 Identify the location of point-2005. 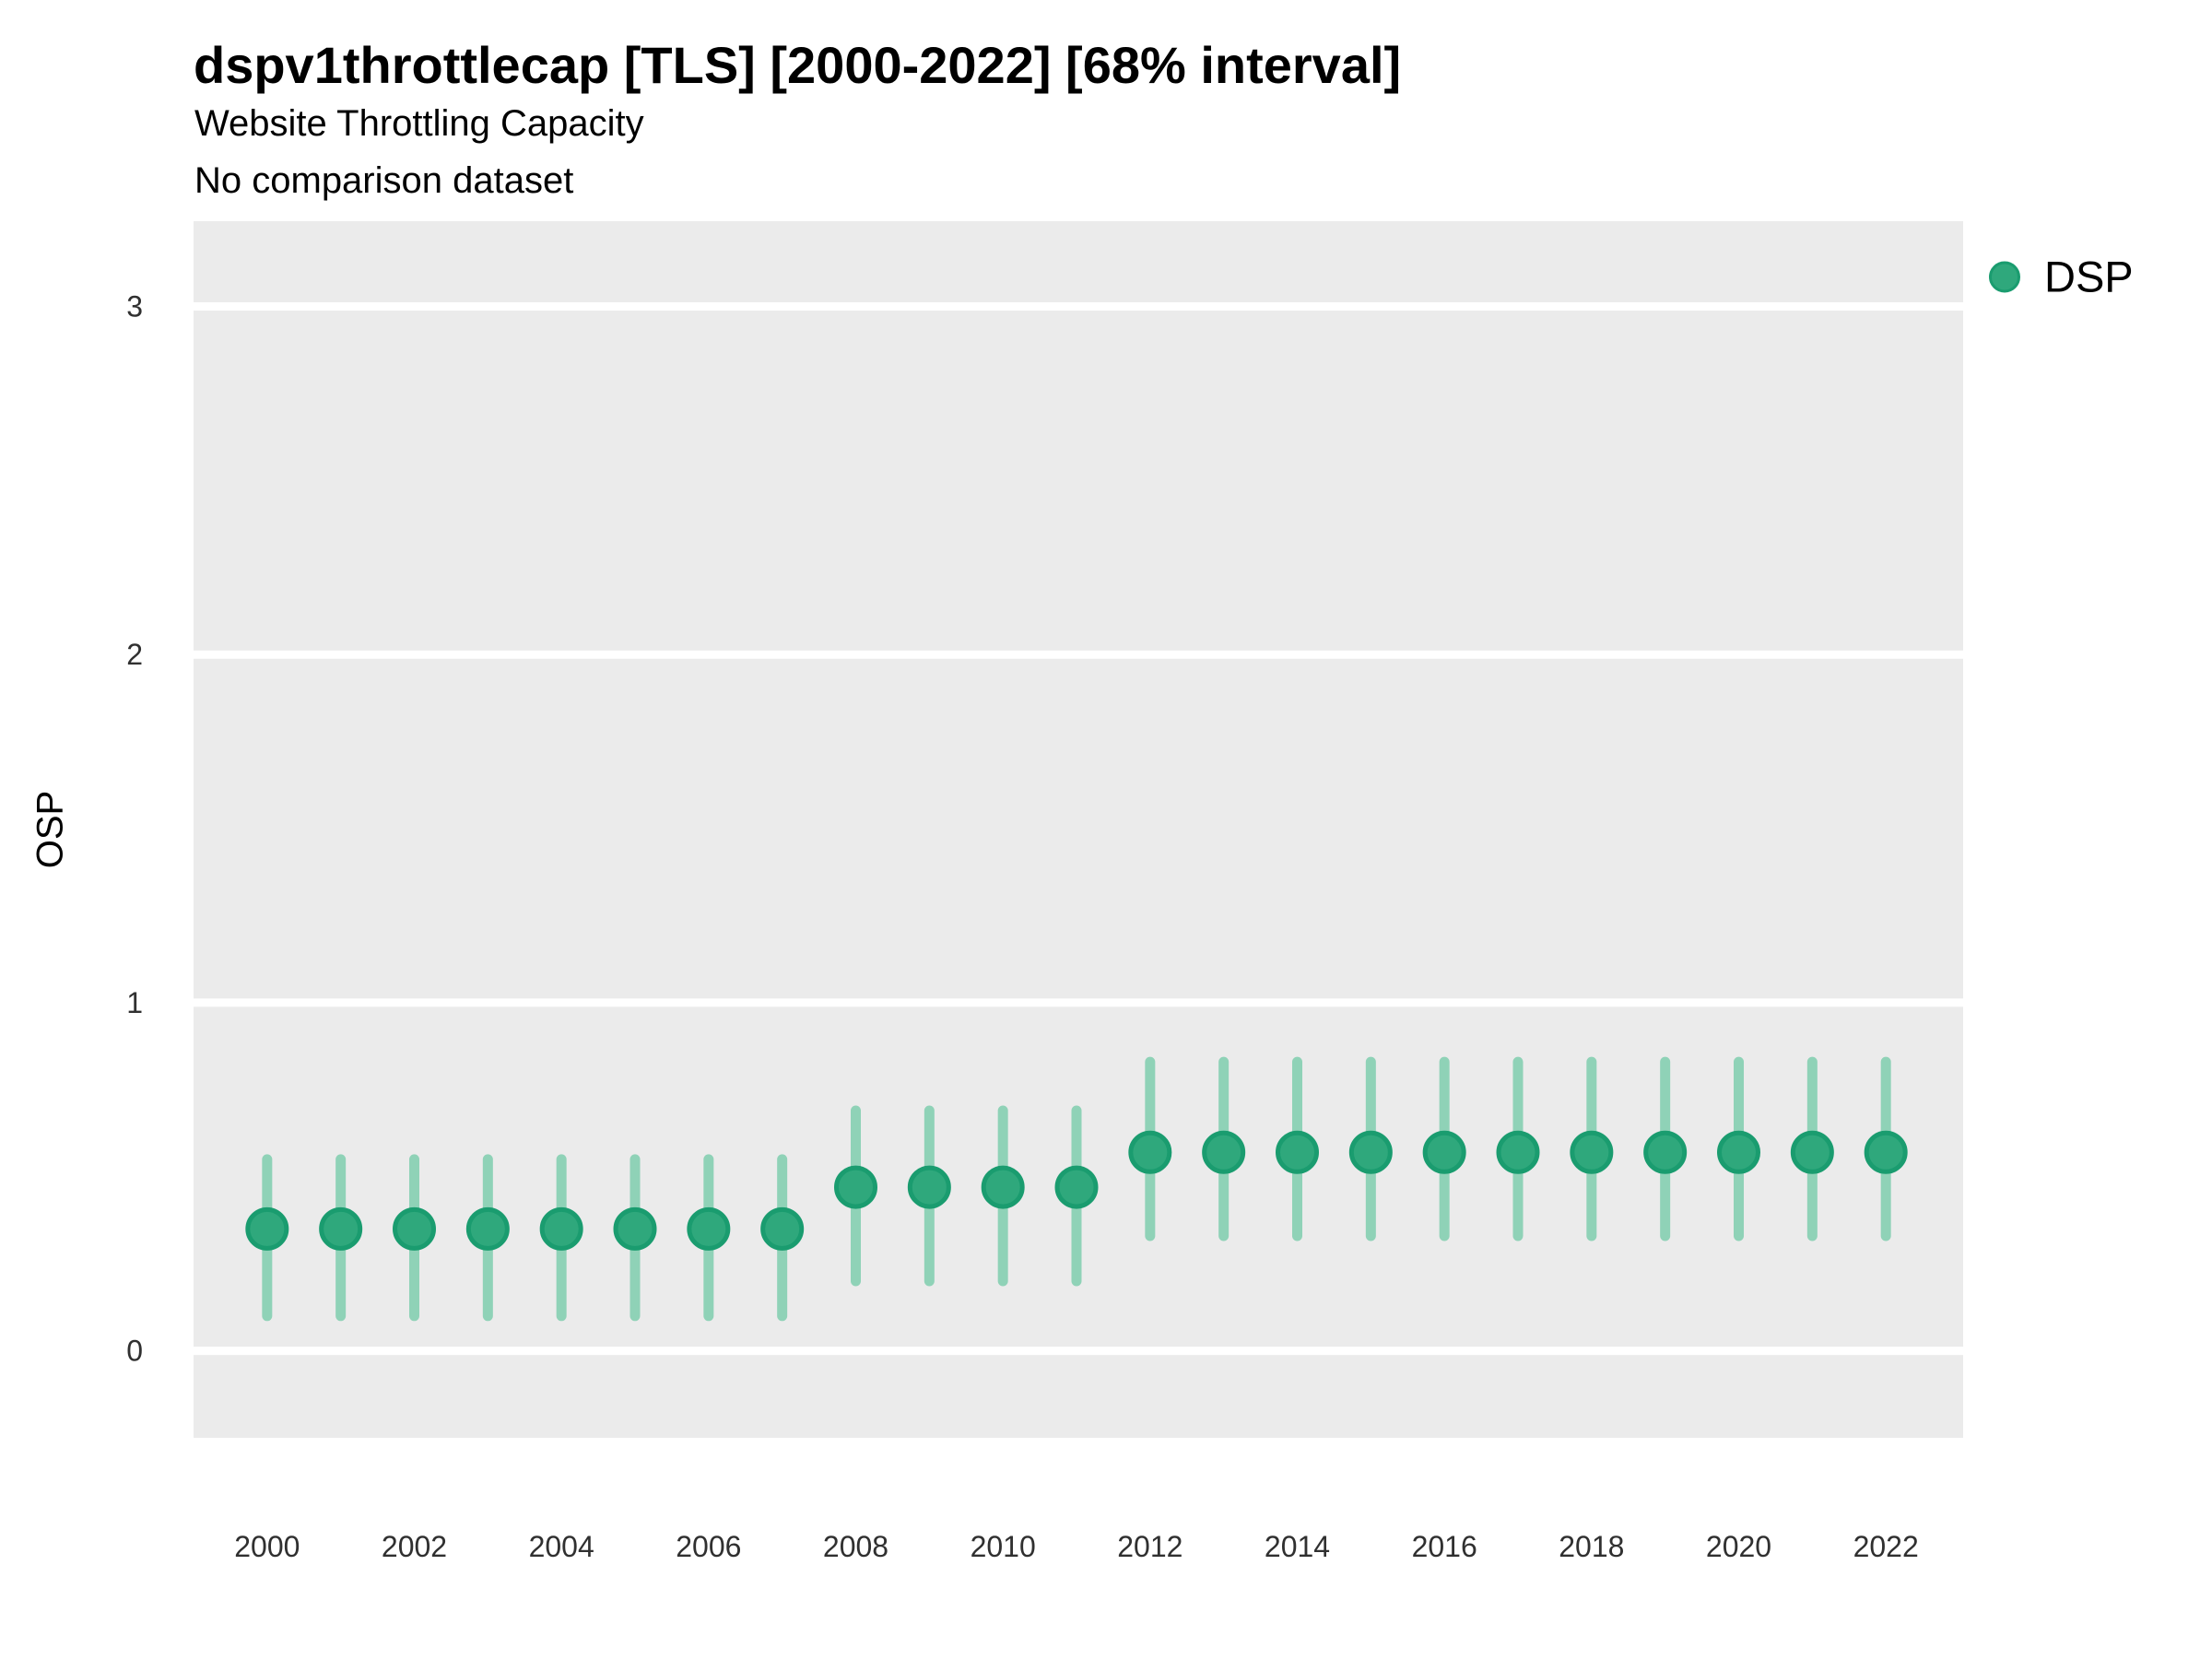
(635, 1228).